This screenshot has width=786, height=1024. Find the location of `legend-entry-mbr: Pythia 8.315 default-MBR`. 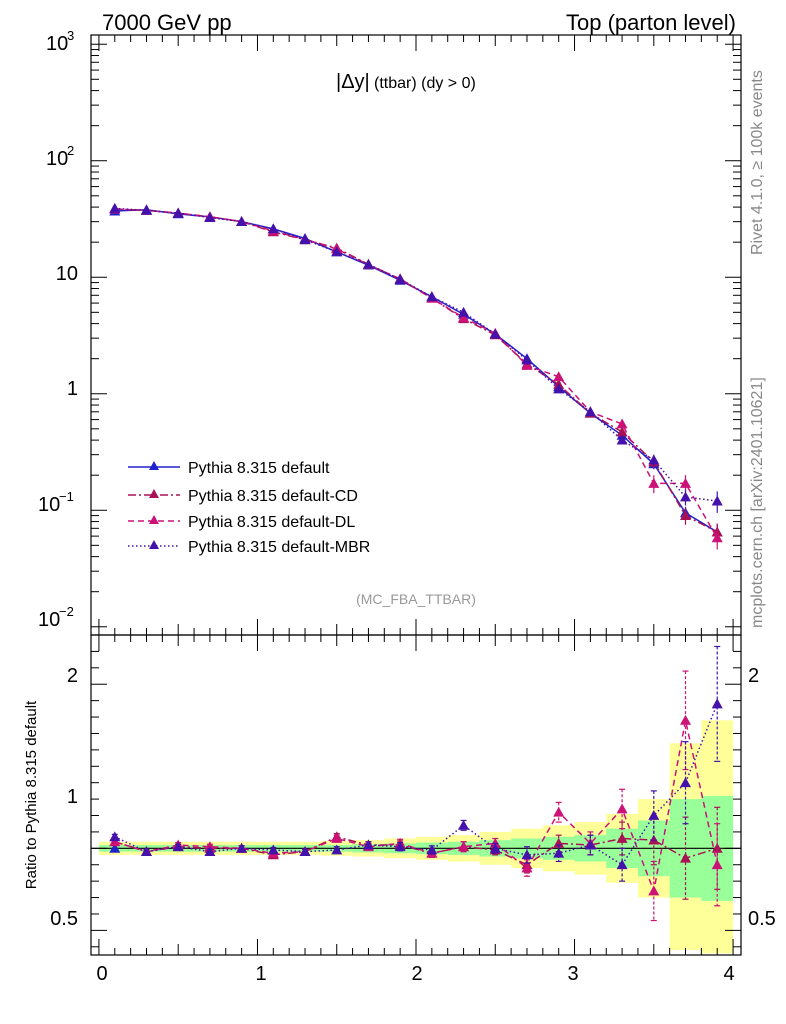

legend-entry-mbr: Pythia 8.315 default-MBR is located at coordinates (249, 547).